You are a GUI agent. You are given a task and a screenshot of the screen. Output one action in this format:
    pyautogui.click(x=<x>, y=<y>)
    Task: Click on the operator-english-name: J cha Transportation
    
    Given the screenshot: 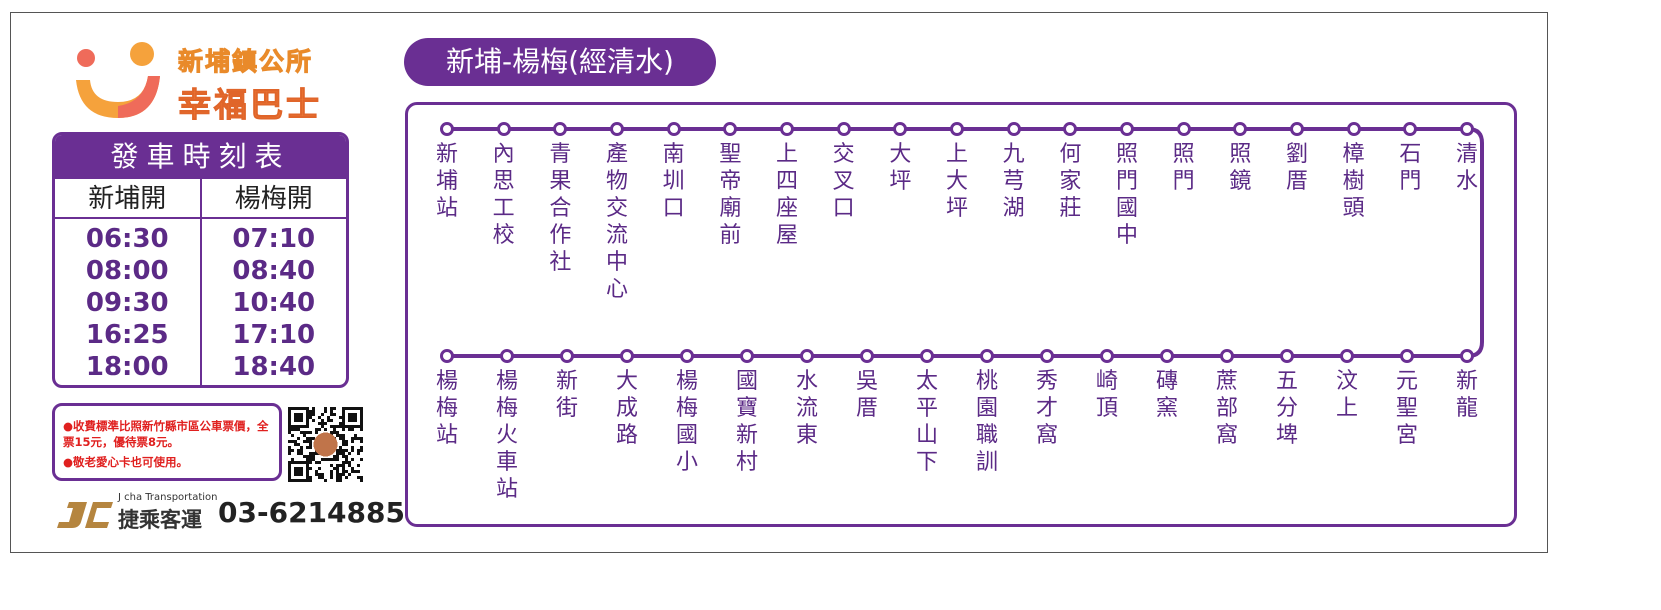 What is the action you would take?
    pyautogui.click(x=168, y=497)
    